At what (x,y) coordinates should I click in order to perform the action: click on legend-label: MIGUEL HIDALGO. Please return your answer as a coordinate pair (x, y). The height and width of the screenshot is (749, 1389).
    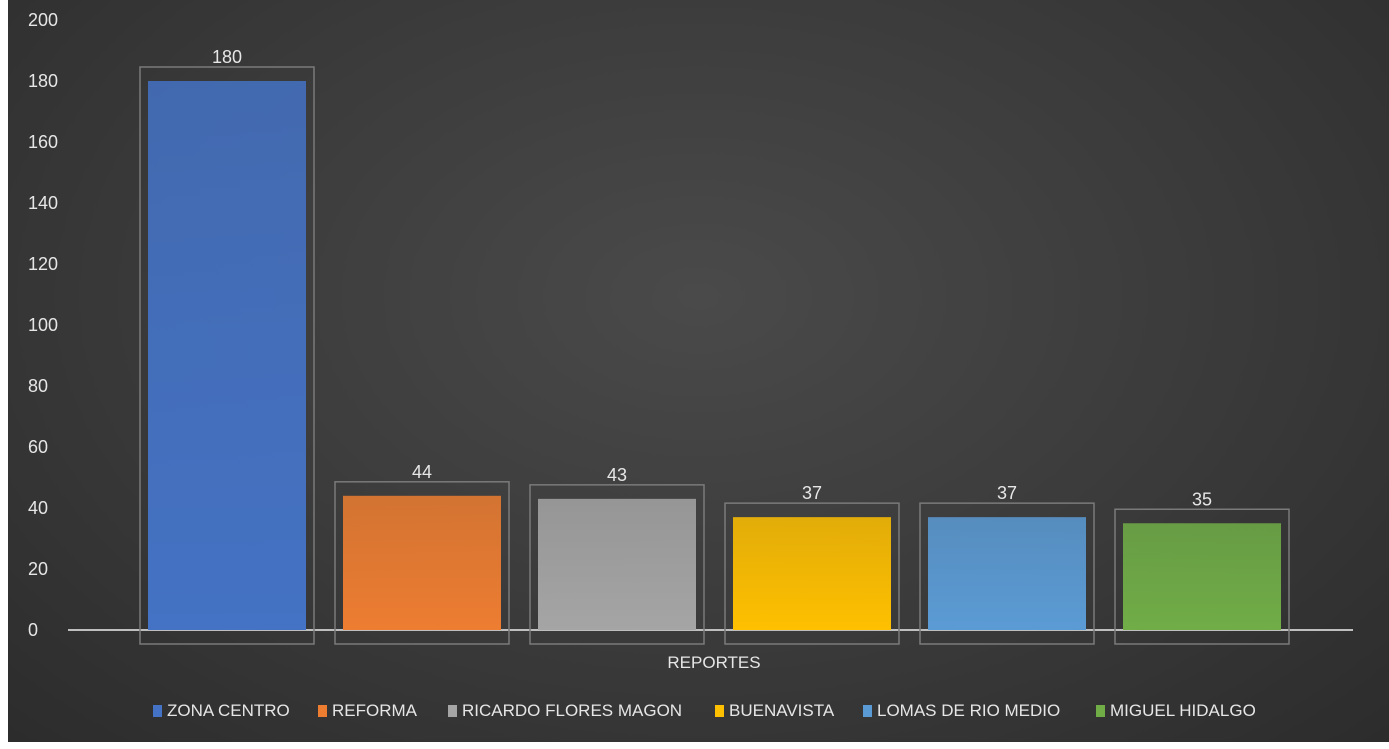
    Looking at the image, I should click on (1183, 710).